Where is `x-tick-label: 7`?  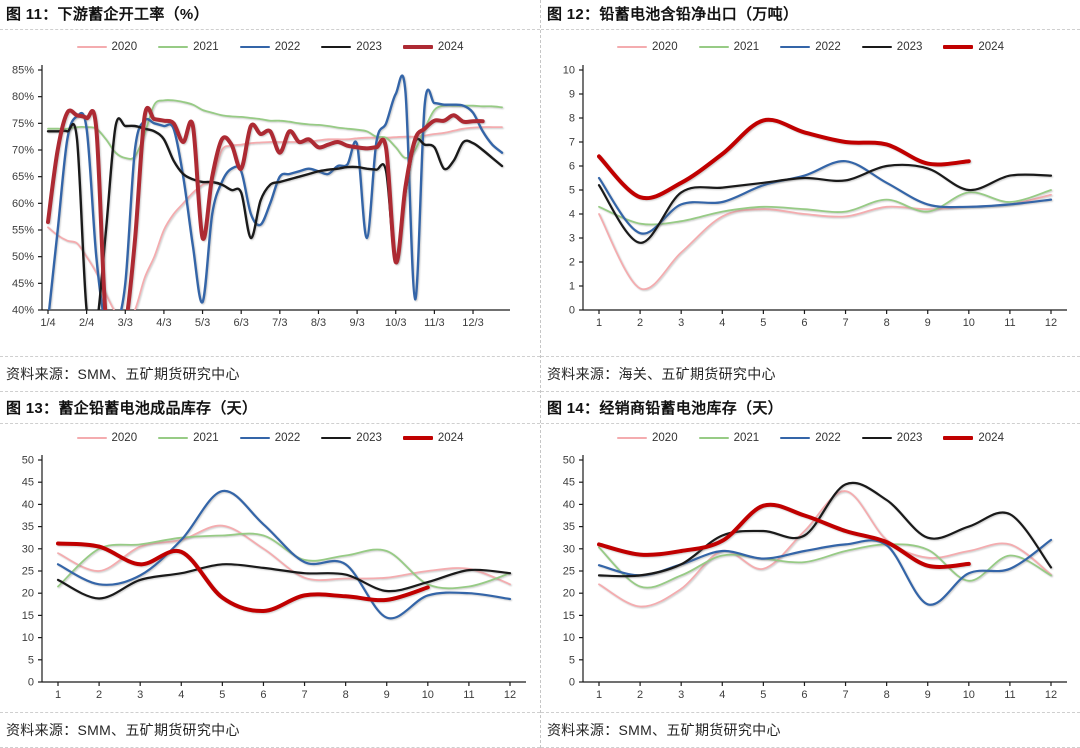
x-tick-label: 7 is located at coordinates (304, 695).